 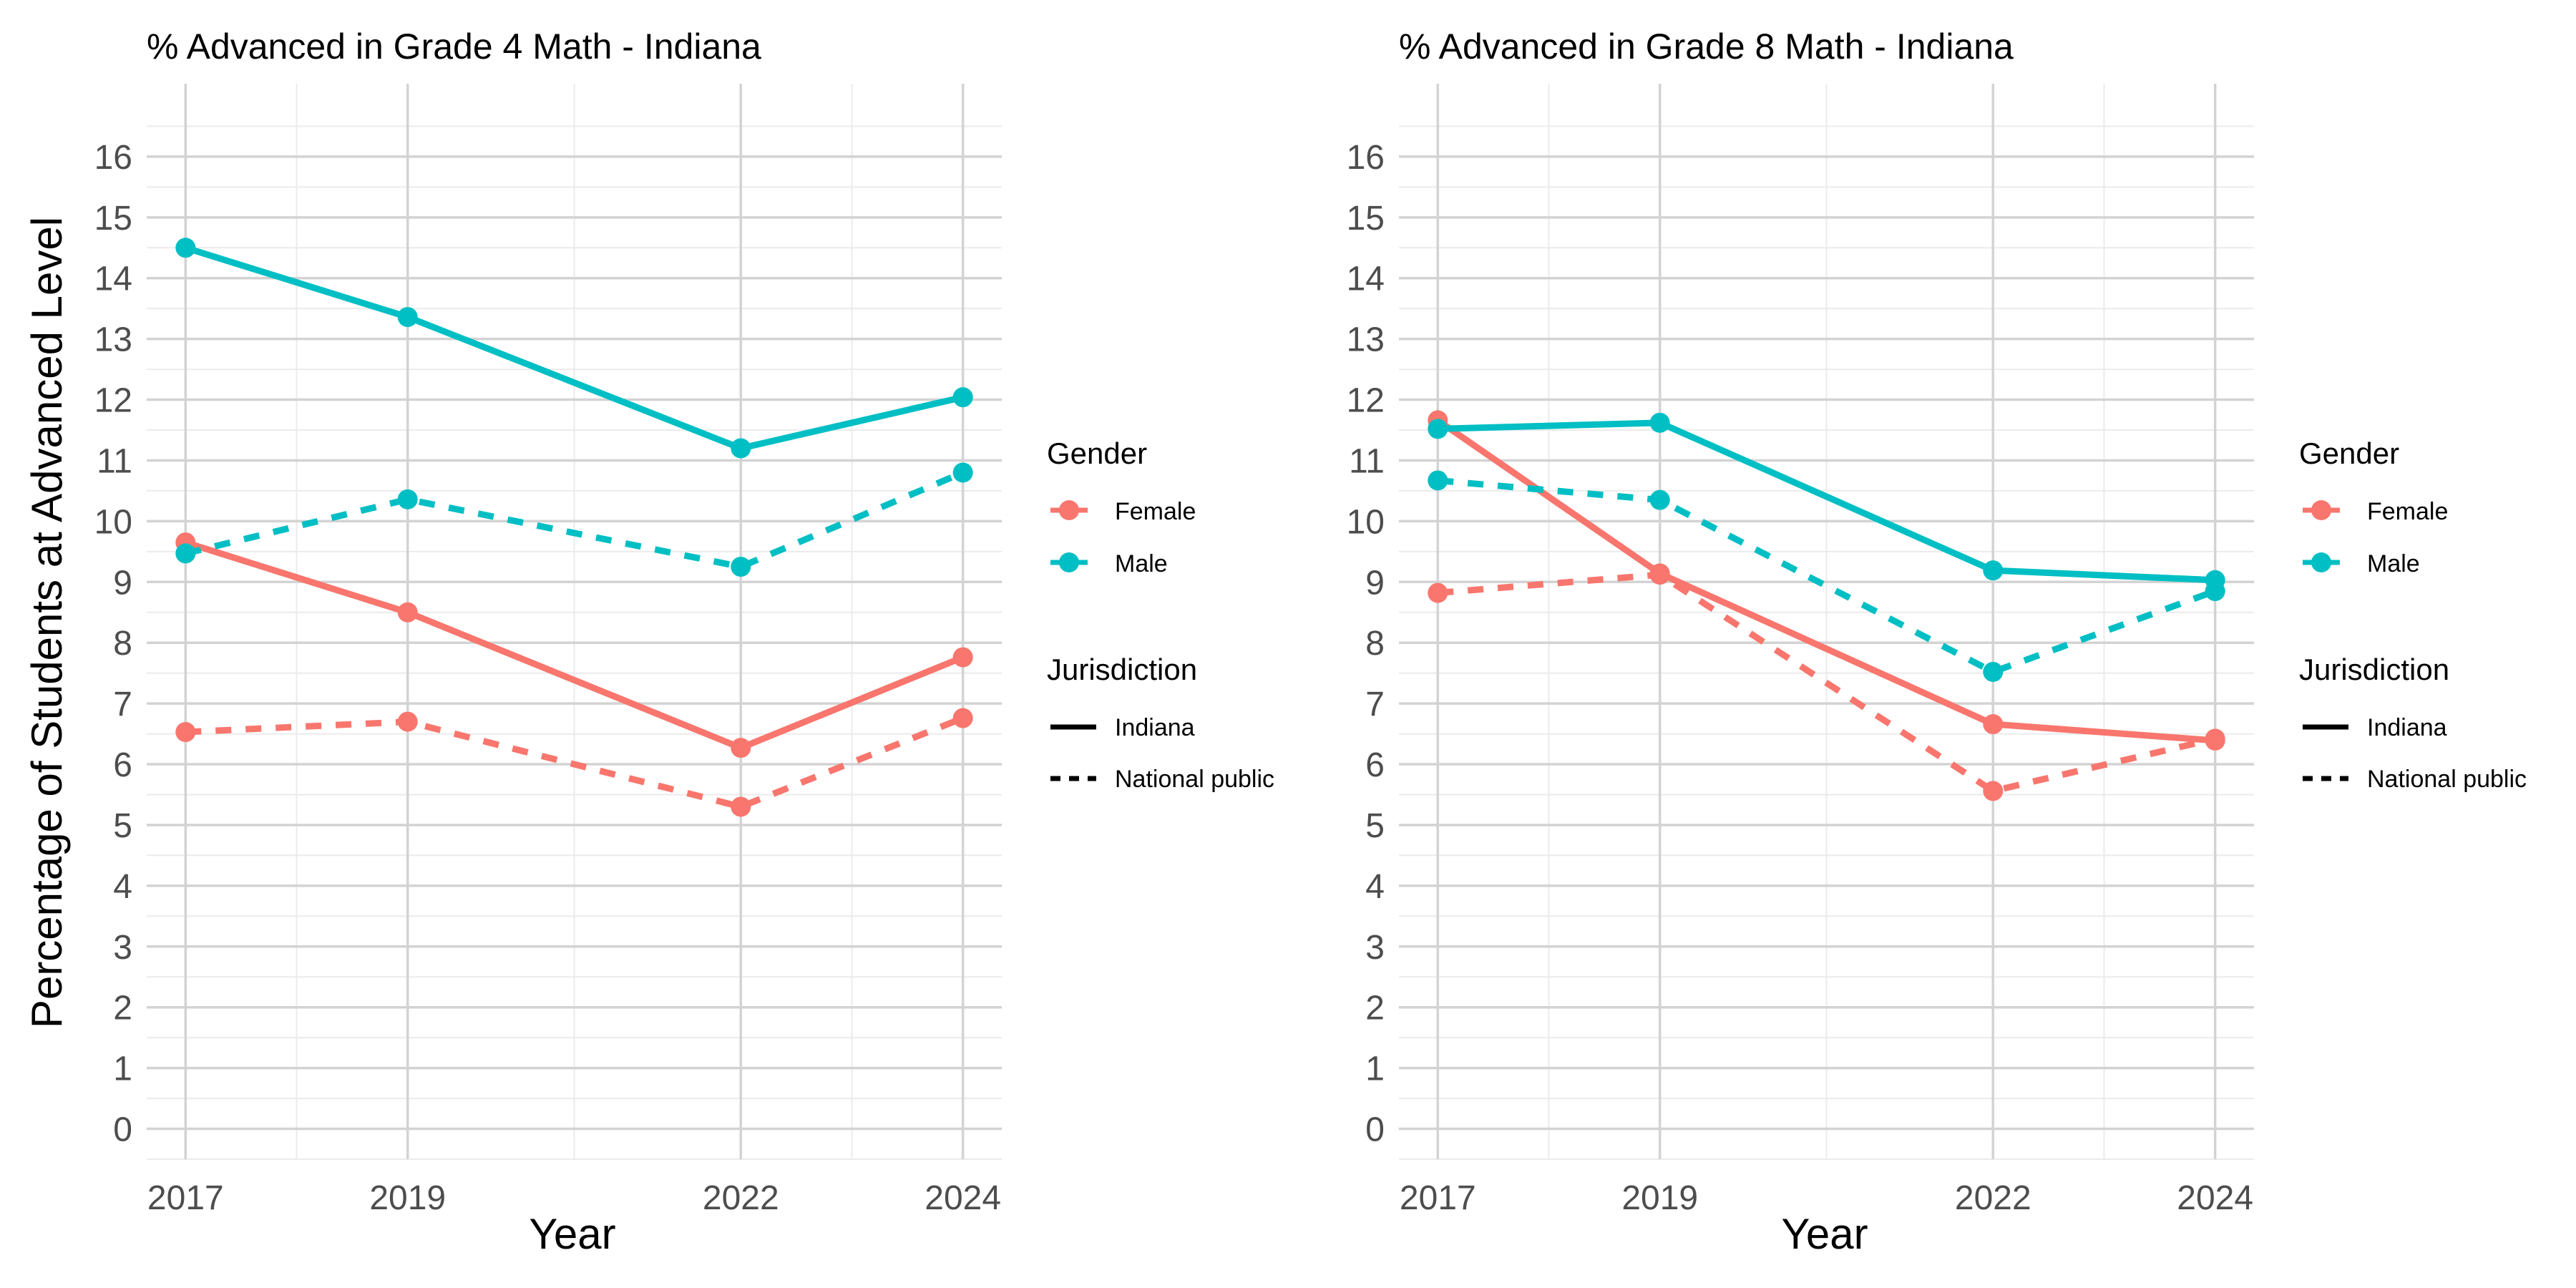 What do you see at coordinates (2393, 563) in the screenshot?
I see `legend-male-label: Male` at bounding box center [2393, 563].